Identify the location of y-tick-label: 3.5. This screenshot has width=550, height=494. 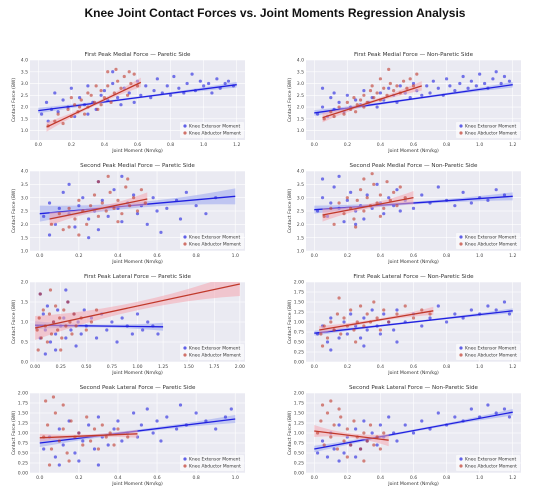
(300, 72).